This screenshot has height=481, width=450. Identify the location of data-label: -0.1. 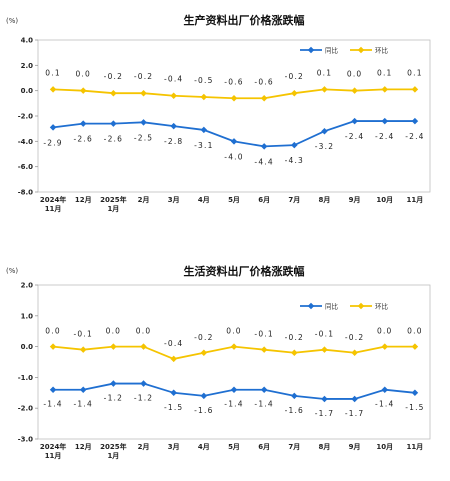
(263, 334).